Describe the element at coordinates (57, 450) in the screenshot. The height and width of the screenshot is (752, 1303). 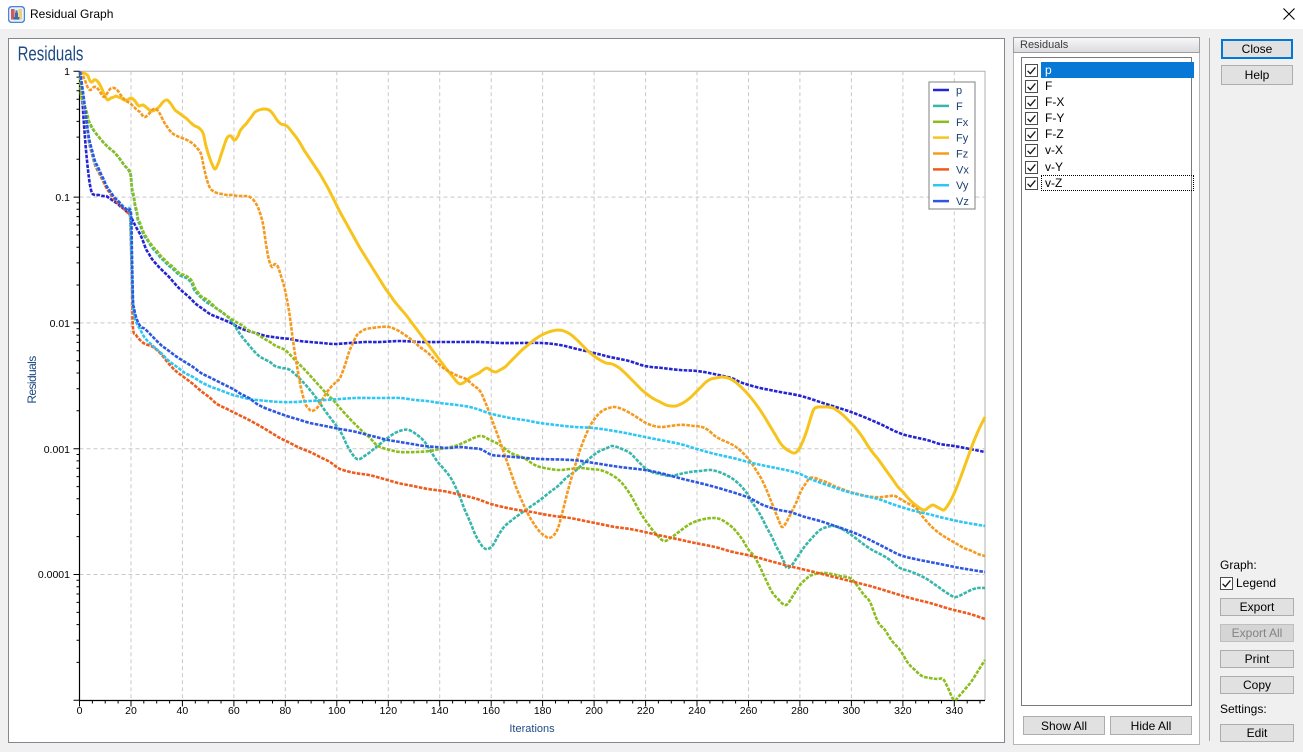
I see `svg-text: 0.001` at that location.